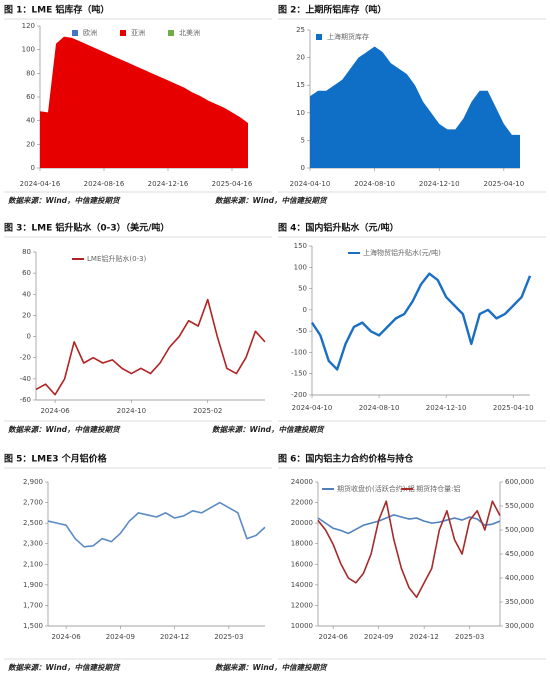  What do you see at coordinates (232, 184) in the screenshot?
I see `x-tick-label: 2025-04-16` at bounding box center [232, 184].